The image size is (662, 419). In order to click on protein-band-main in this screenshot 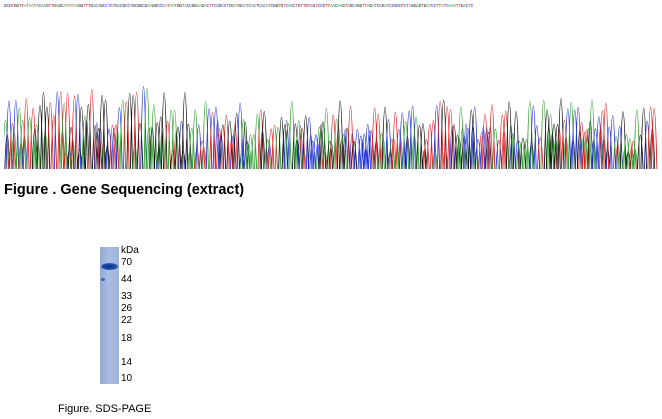, I will do `click(109, 266)`.